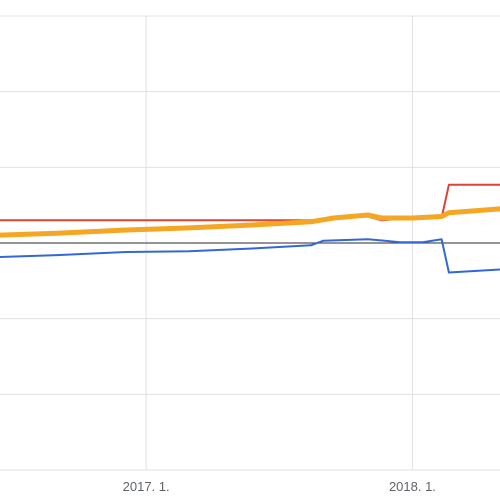 Image resolution: width=500 pixels, height=500 pixels. I want to click on x-tick-label-1: 2018. 1., so click(412, 486).